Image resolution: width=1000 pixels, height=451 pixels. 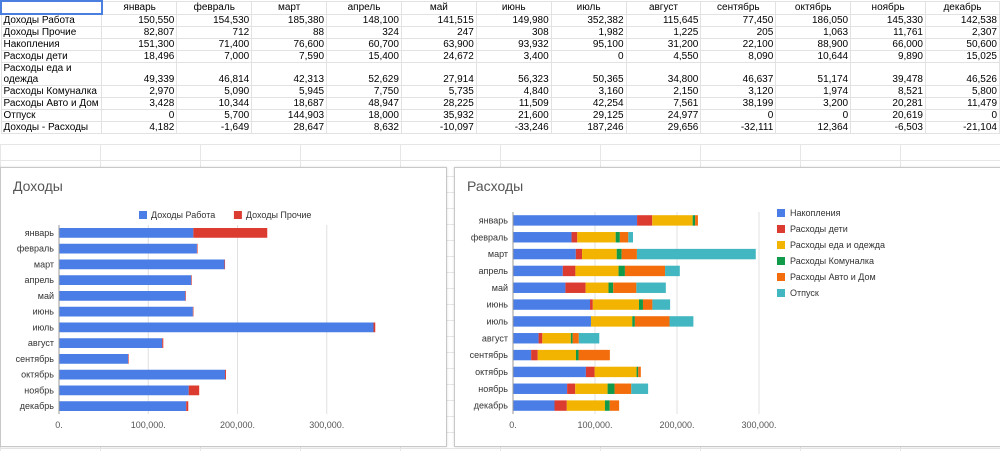 What do you see at coordinates (663, 7) in the screenshot?
I see `month-header-cell: август` at bounding box center [663, 7].